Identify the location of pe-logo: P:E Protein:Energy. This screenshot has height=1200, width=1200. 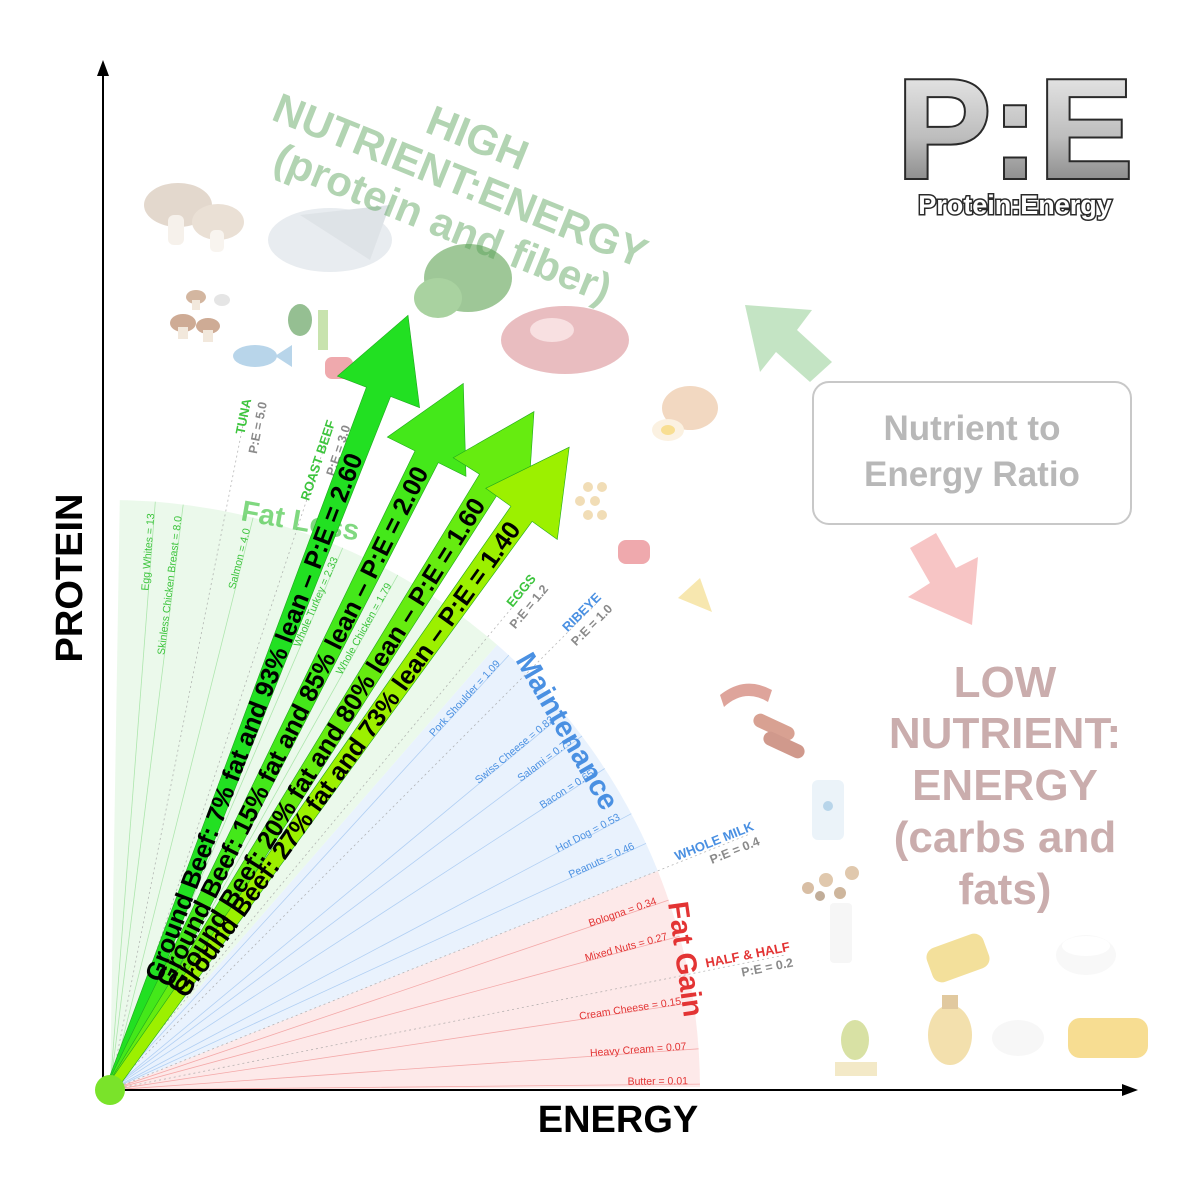
(1015, 135).